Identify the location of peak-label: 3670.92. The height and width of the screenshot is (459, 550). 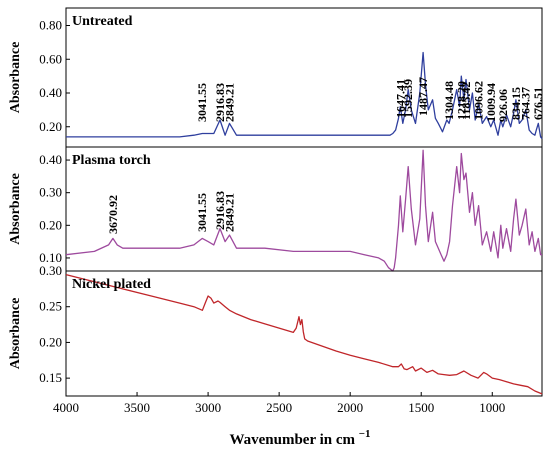
(113, 214).